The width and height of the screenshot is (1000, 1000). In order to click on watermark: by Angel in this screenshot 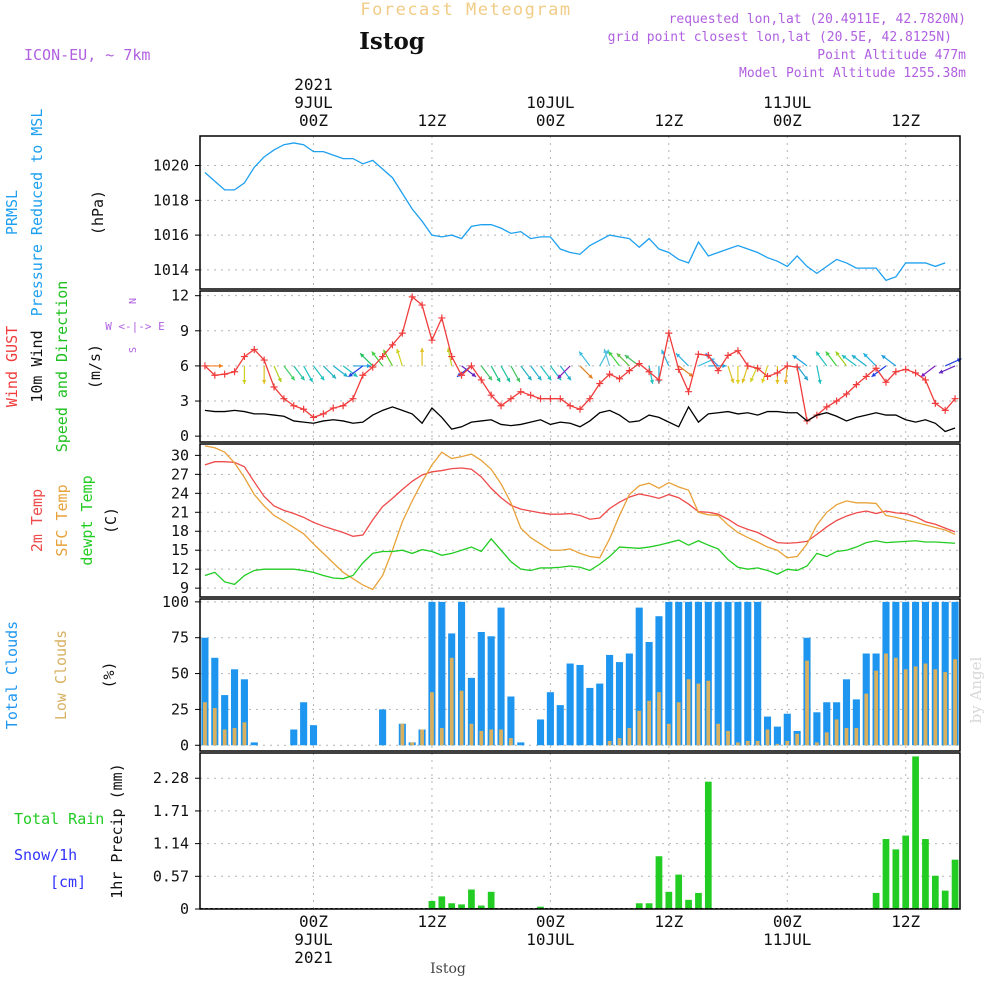, I will do `click(976, 689)`.